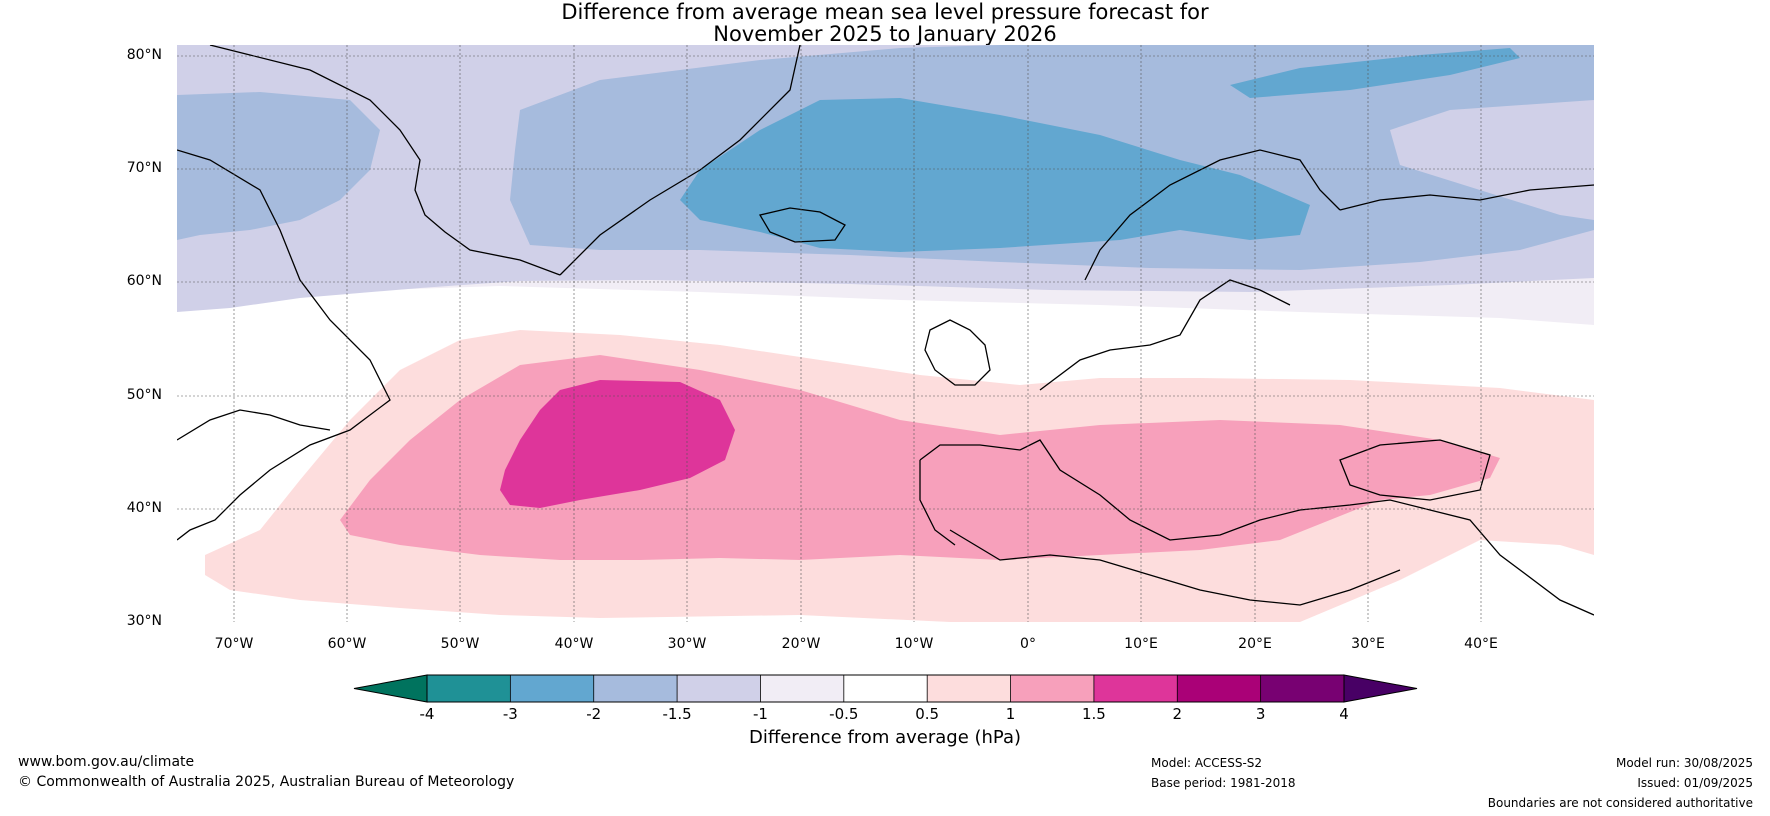  I want to click on lon-label-20w: 20°W, so click(801, 644).